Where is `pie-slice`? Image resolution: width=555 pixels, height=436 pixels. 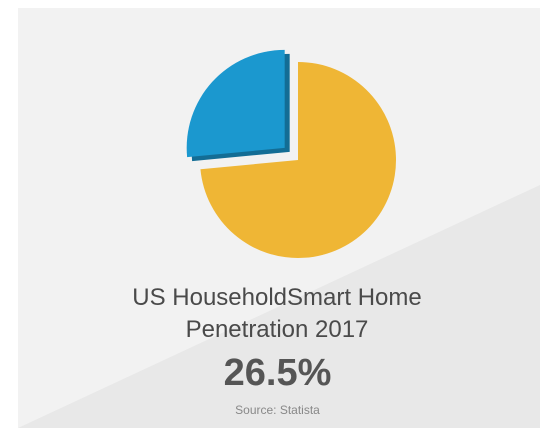 pie-slice is located at coordinates (235, 103).